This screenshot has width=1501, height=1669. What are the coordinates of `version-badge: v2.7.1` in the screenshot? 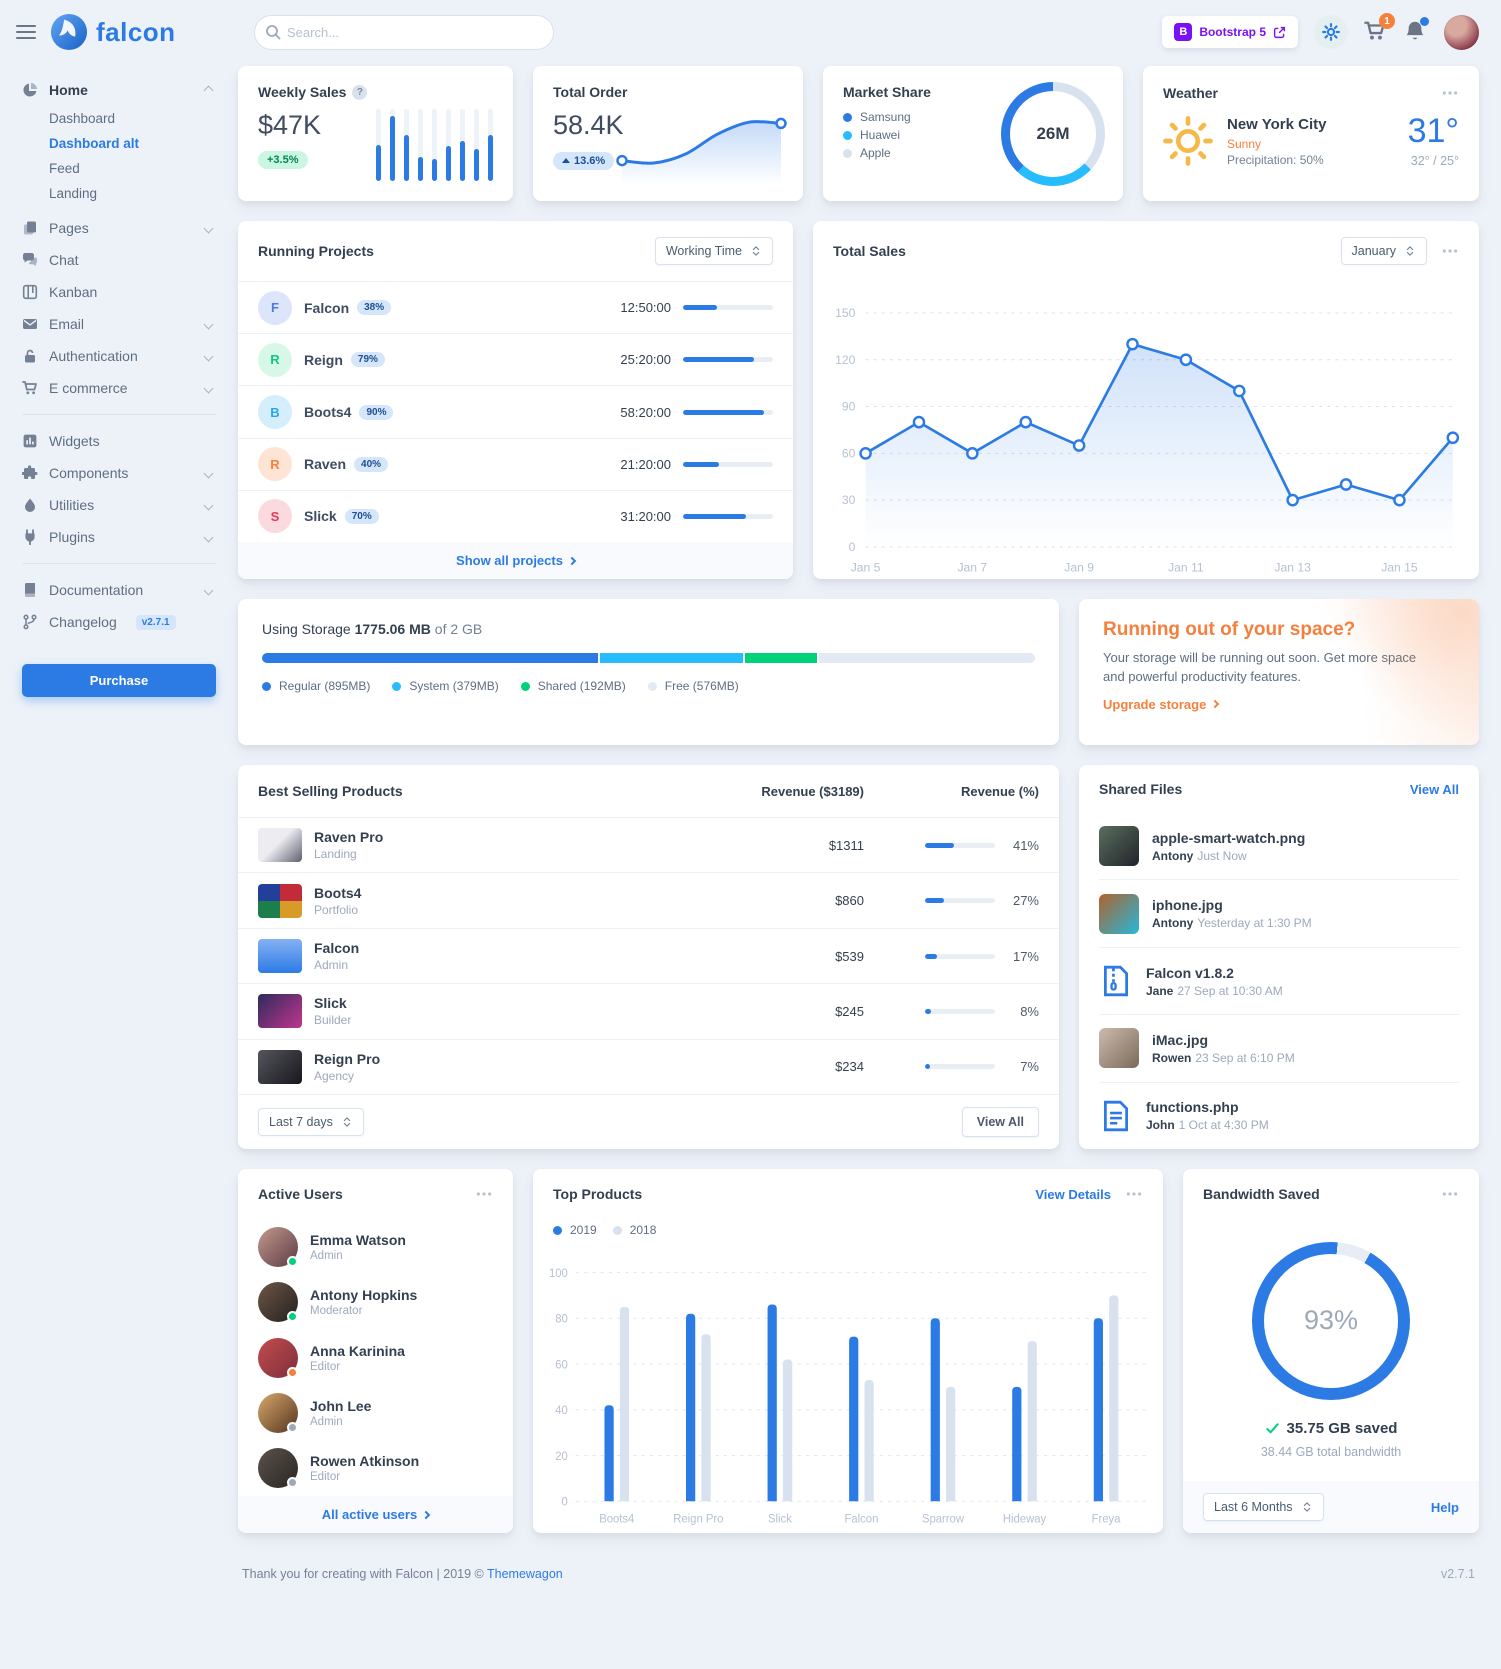 It's located at (155, 622).